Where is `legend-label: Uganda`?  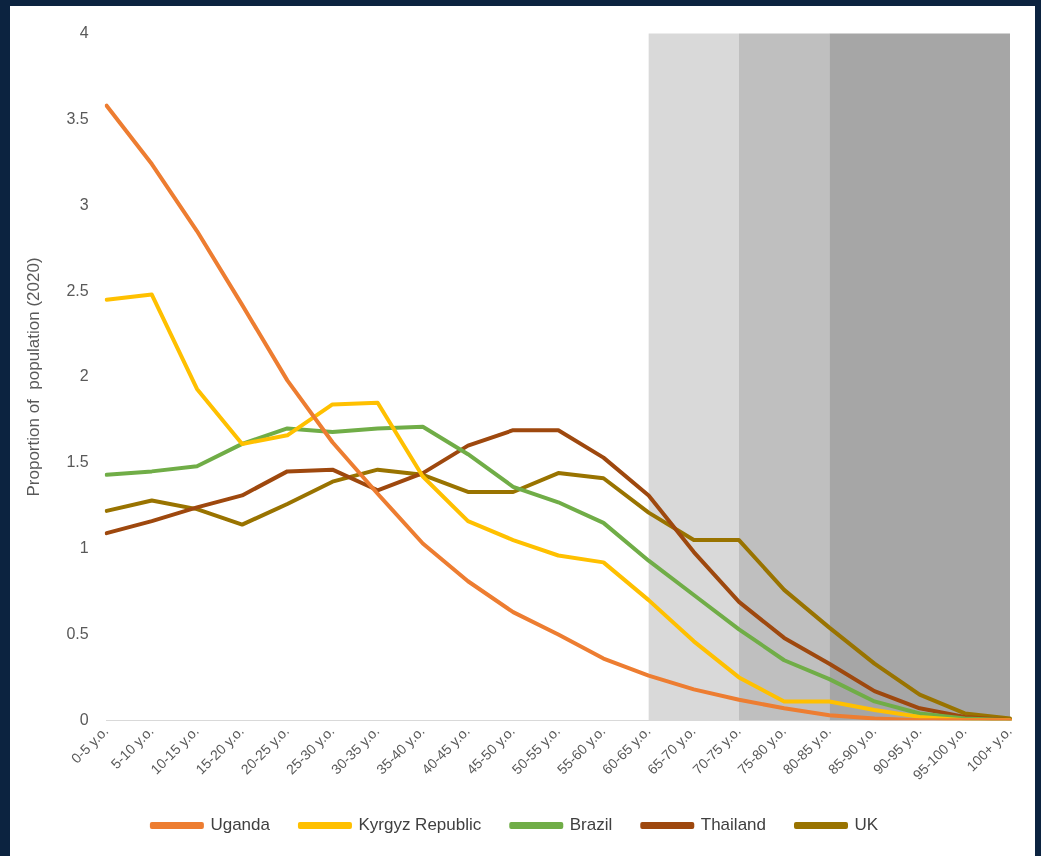 legend-label: Uganda is located at coordinates (240, 825).